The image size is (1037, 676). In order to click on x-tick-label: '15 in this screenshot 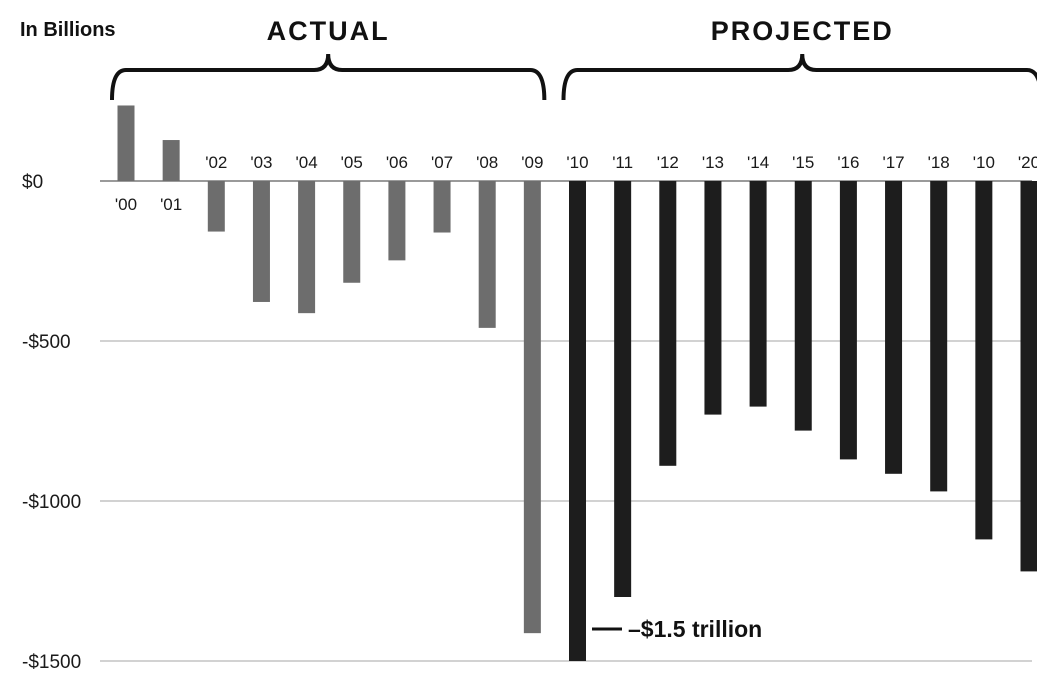, I will do `click(803, 162)`.